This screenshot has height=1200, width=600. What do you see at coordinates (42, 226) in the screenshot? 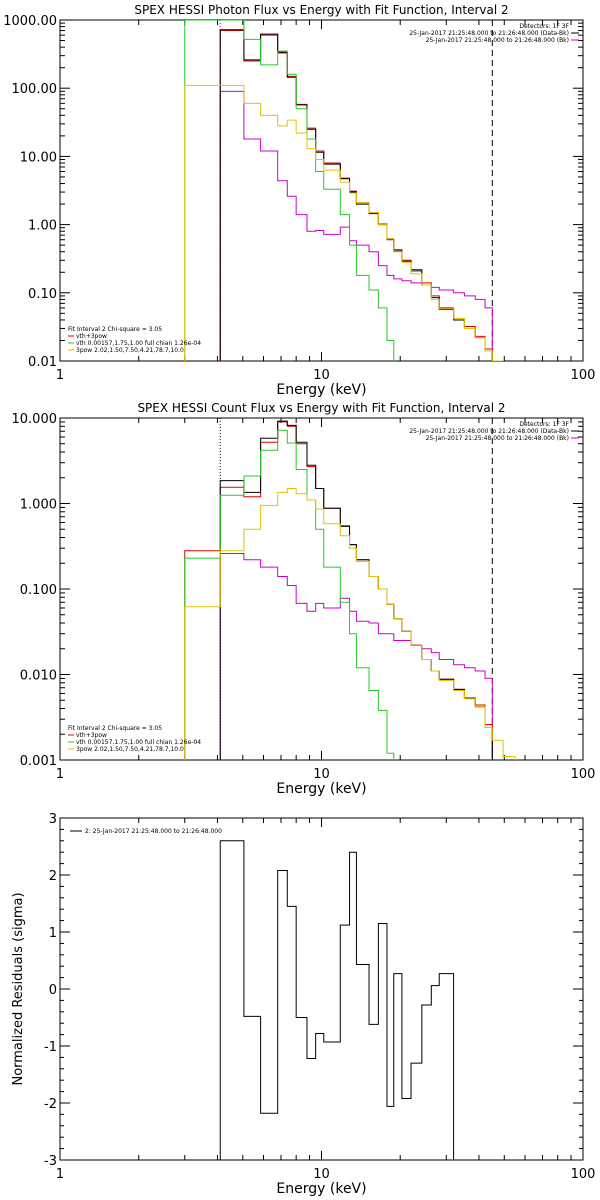
I see `y-tick-label: 1.00` at bounding box center [42, 226].